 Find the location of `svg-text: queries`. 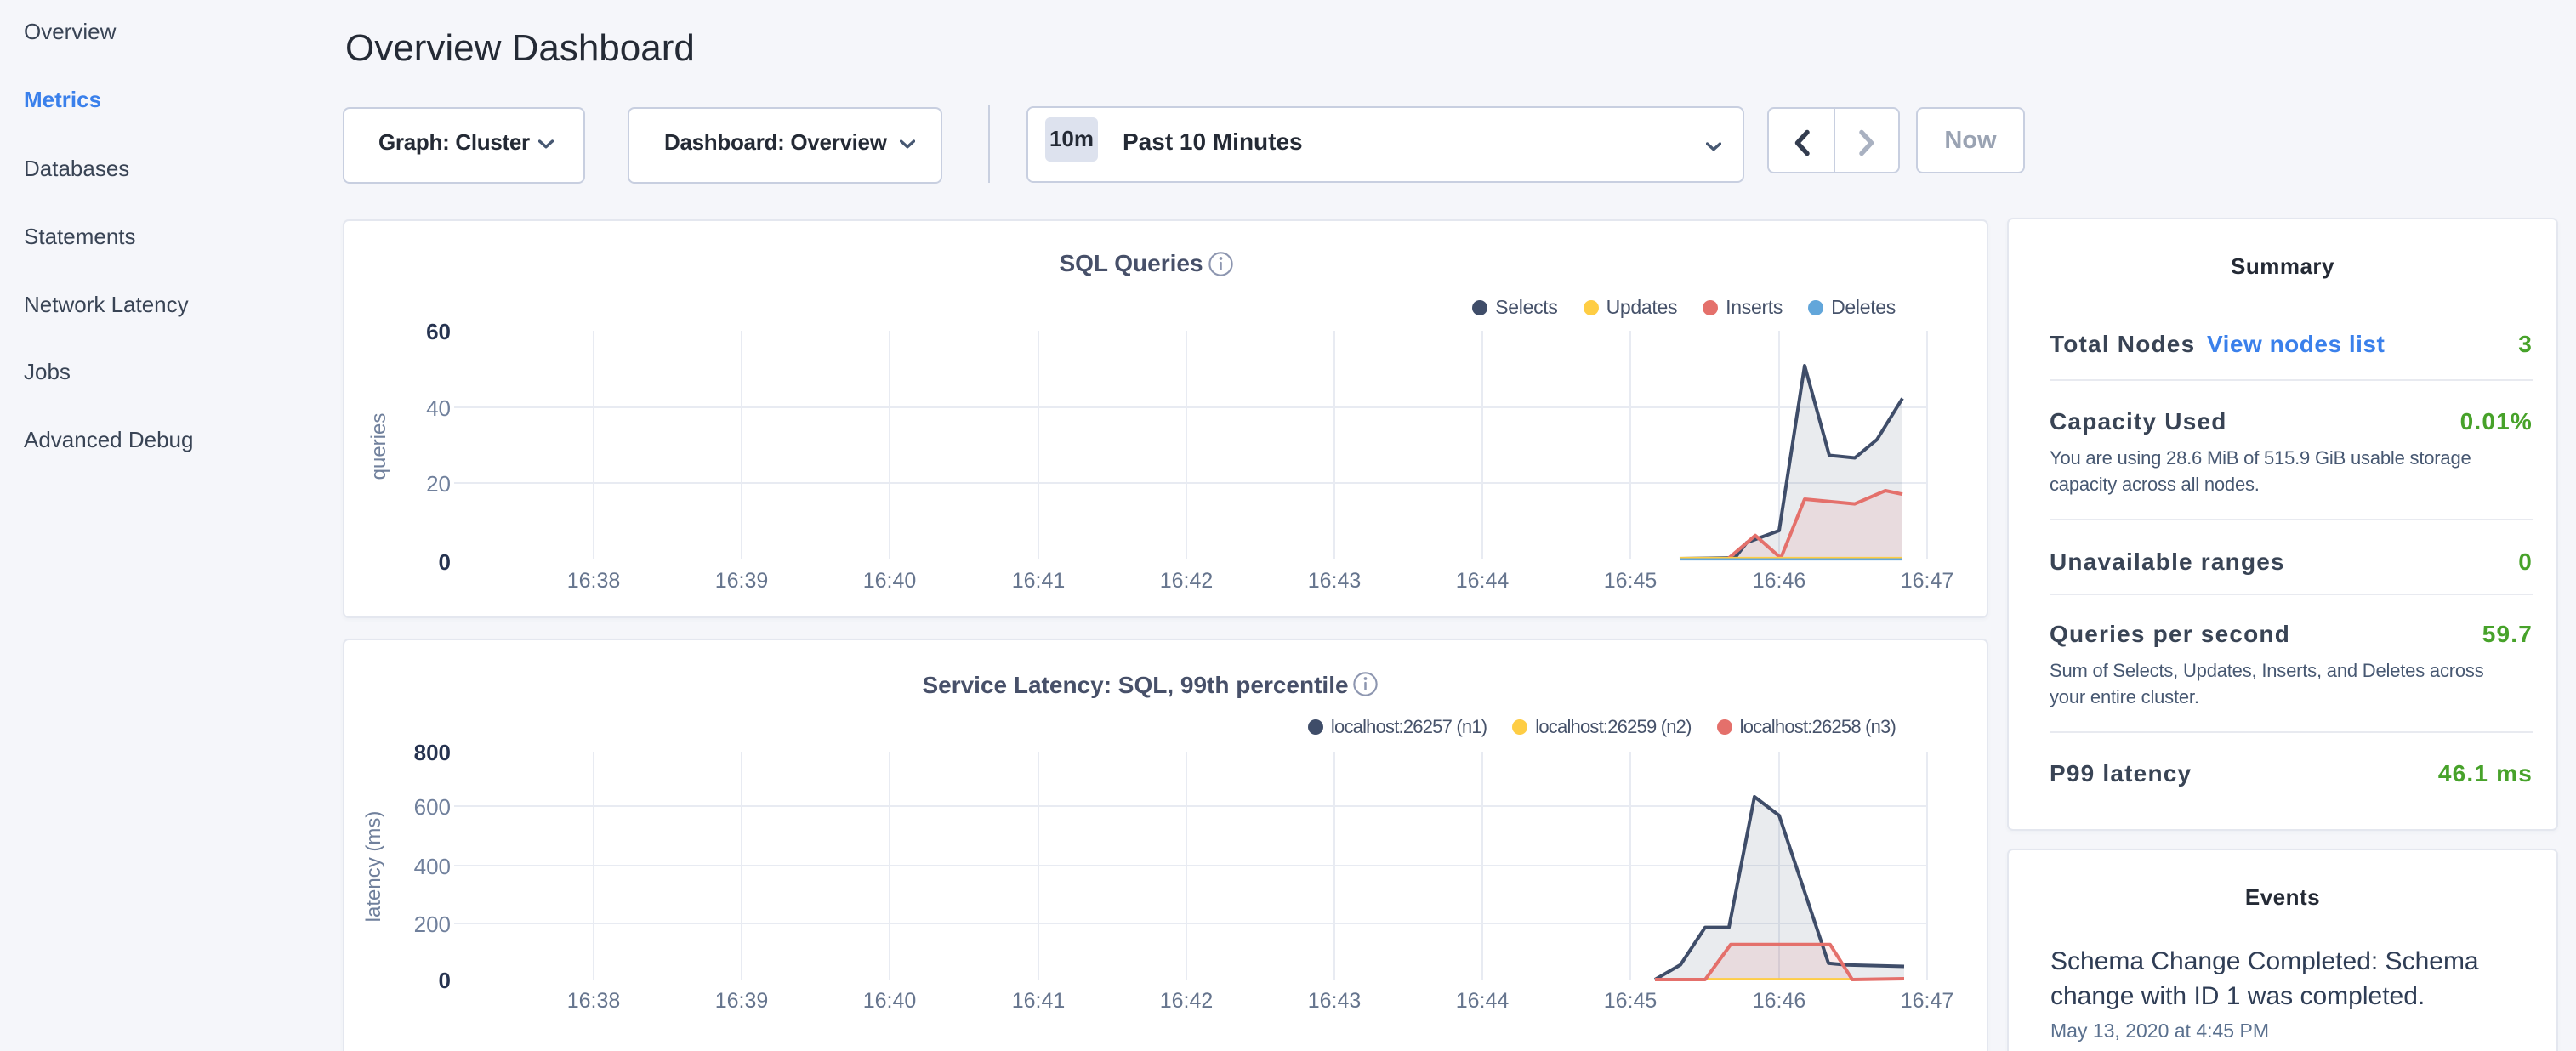

svg-text: queries is located at coordinates (378, 446).